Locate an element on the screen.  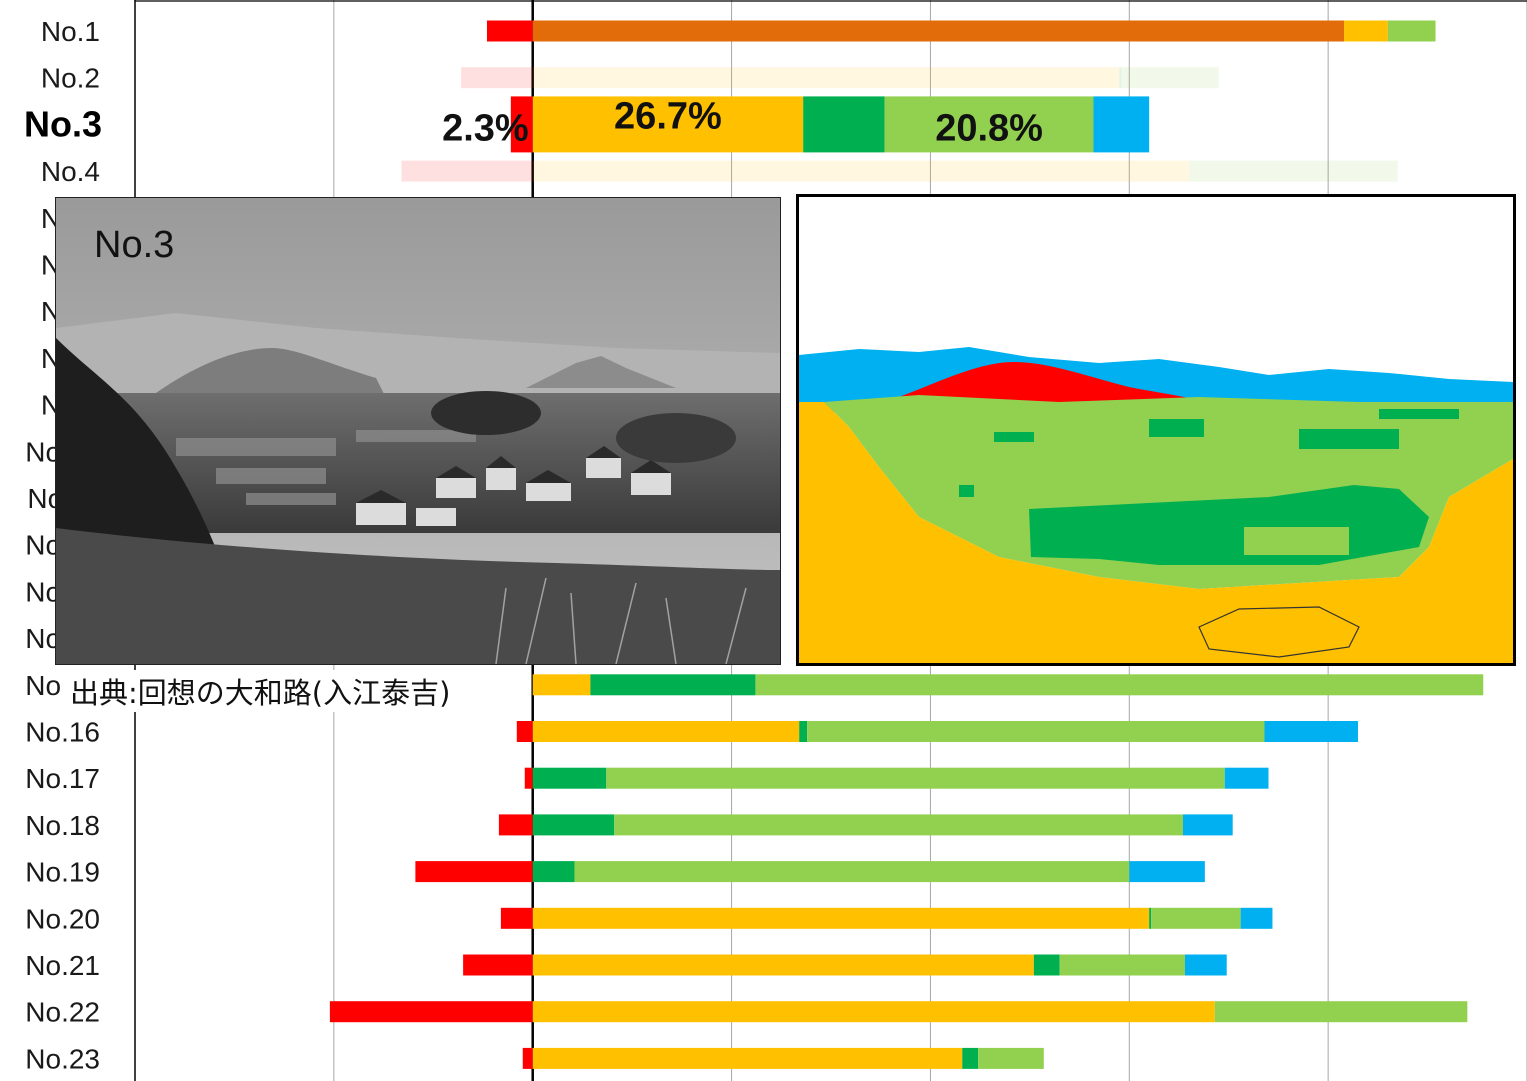
bar-no21-seg3 is located at coordinates (1046, 965).